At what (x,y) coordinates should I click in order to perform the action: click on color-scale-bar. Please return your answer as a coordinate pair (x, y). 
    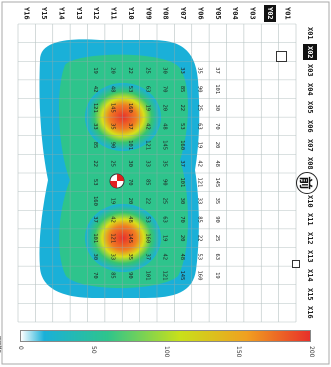
    Looking at the image, I should click on (165, 336).